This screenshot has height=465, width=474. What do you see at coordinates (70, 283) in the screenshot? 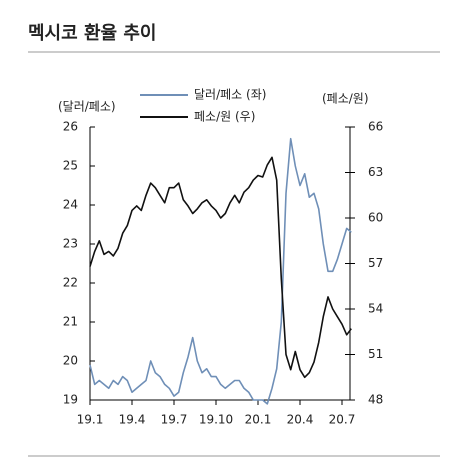
I see `y-tick-label: 22` at bounding box center [70, 283].